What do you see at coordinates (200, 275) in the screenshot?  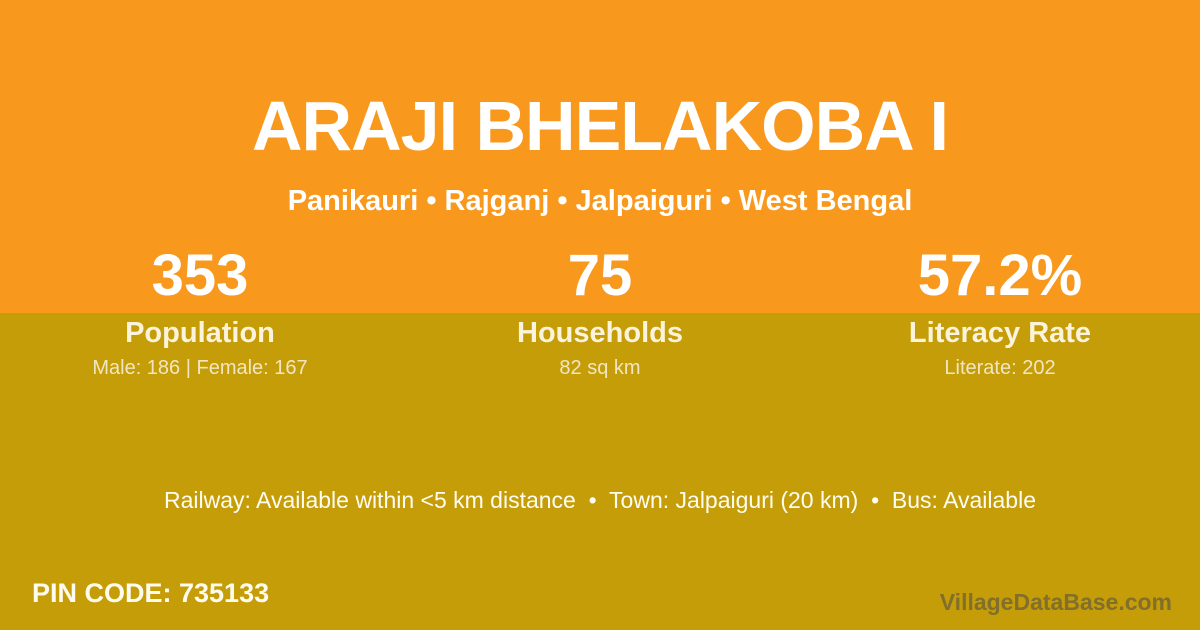 I see `population-value: 353` at bounding box center [200, 275].